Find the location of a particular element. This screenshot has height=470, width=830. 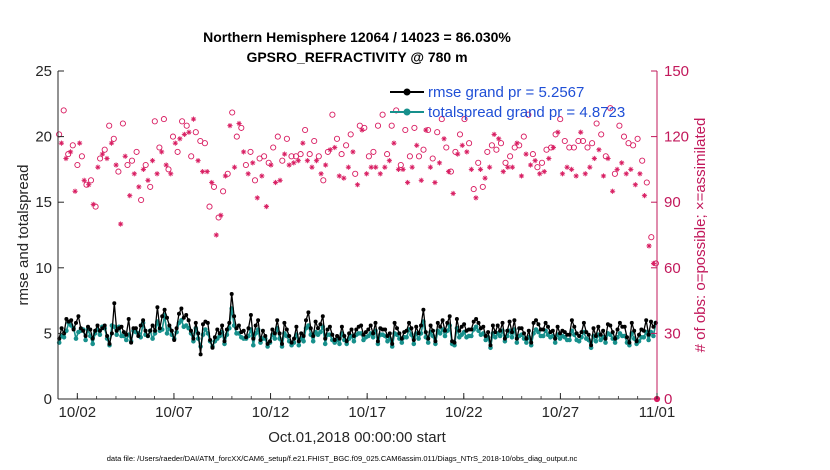

legend-marker is located at coordinates (407, 92).